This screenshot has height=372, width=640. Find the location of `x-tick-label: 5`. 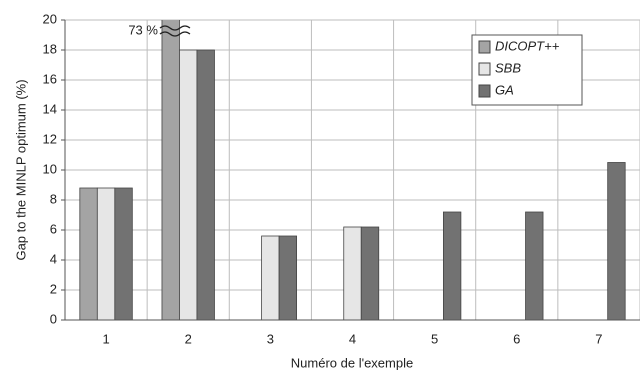

x-tick-label: 5 is located at coordinates (434, 338).